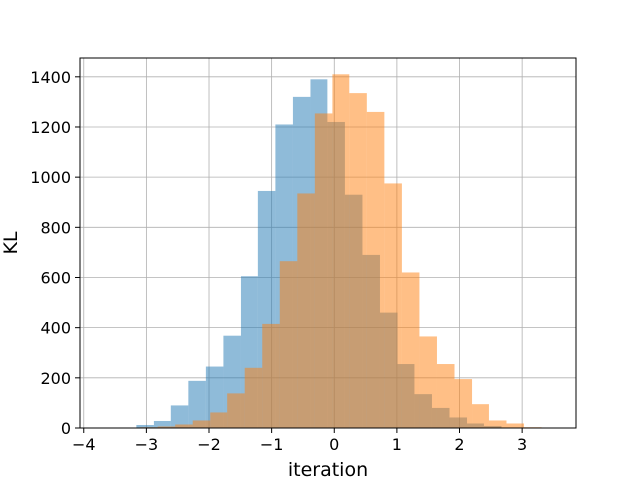 This screenshot has width=640, height=480. I want to click on y-tick-label: 800, so click(55, 227).